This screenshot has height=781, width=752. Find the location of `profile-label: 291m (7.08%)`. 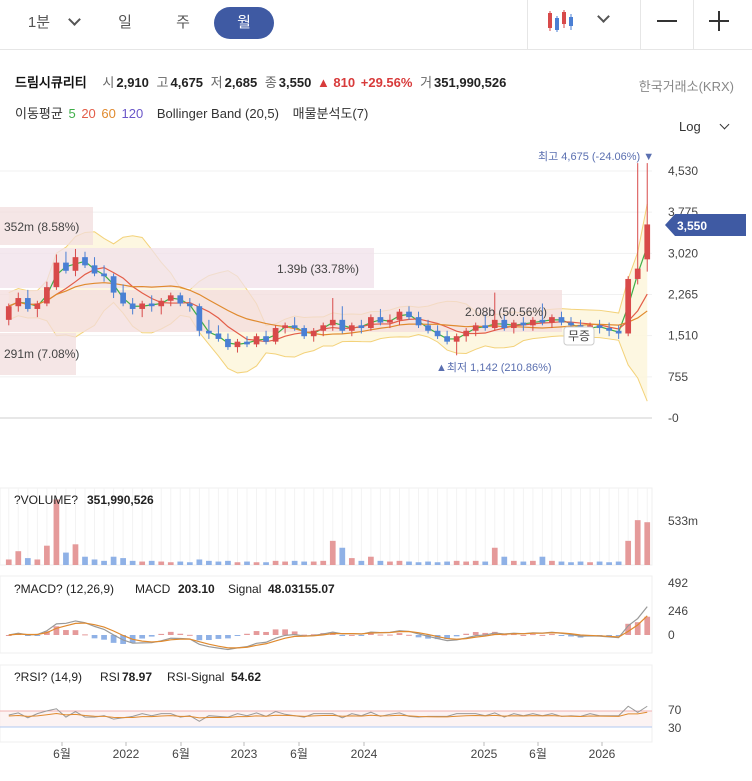

profile-label: 291m (7.08%) is located at coordinates (41, 354).